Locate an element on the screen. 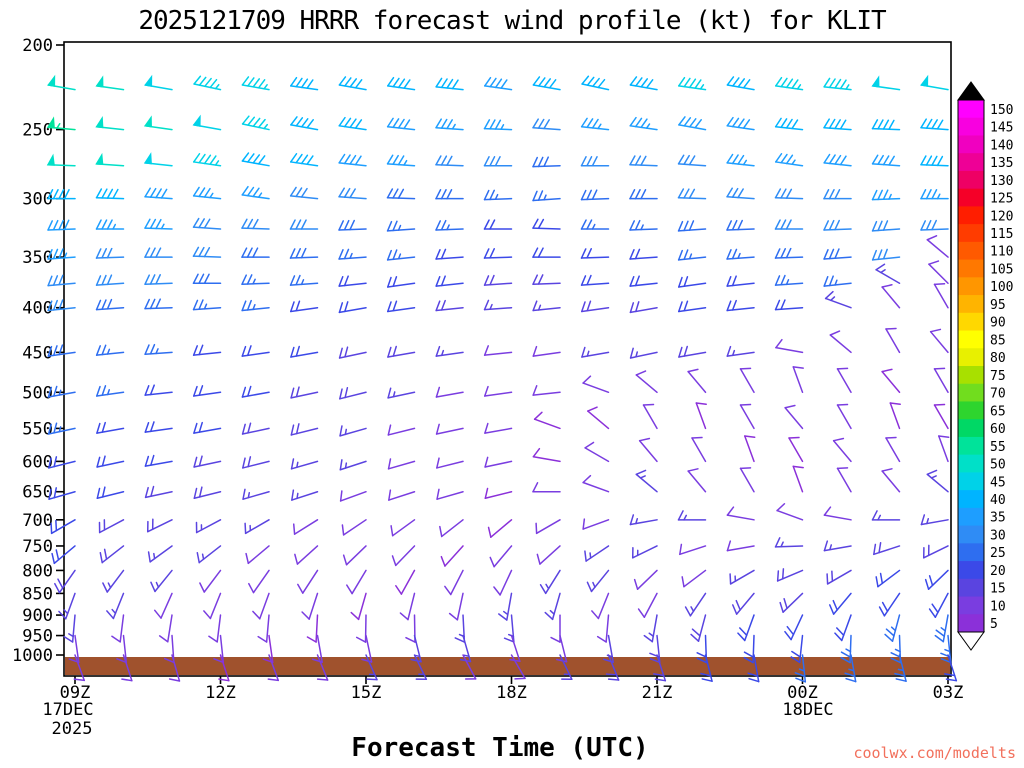 This screenshot has height=768, width=1024. colorbar-tick-label: 130 is located at coordinates (1001, 181).